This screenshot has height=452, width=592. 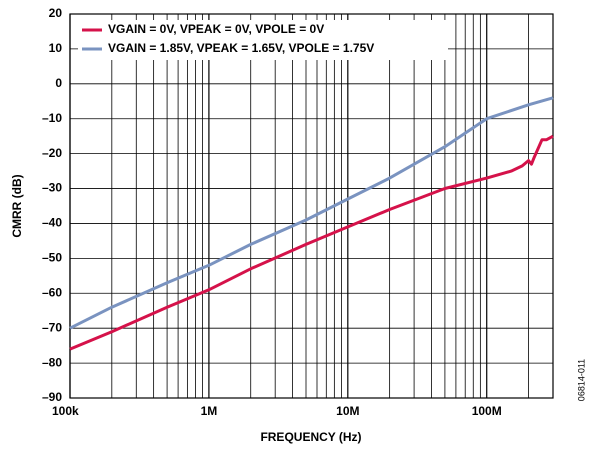 I want to click on x-tick-label: 10M, so click(x=347, y=411).